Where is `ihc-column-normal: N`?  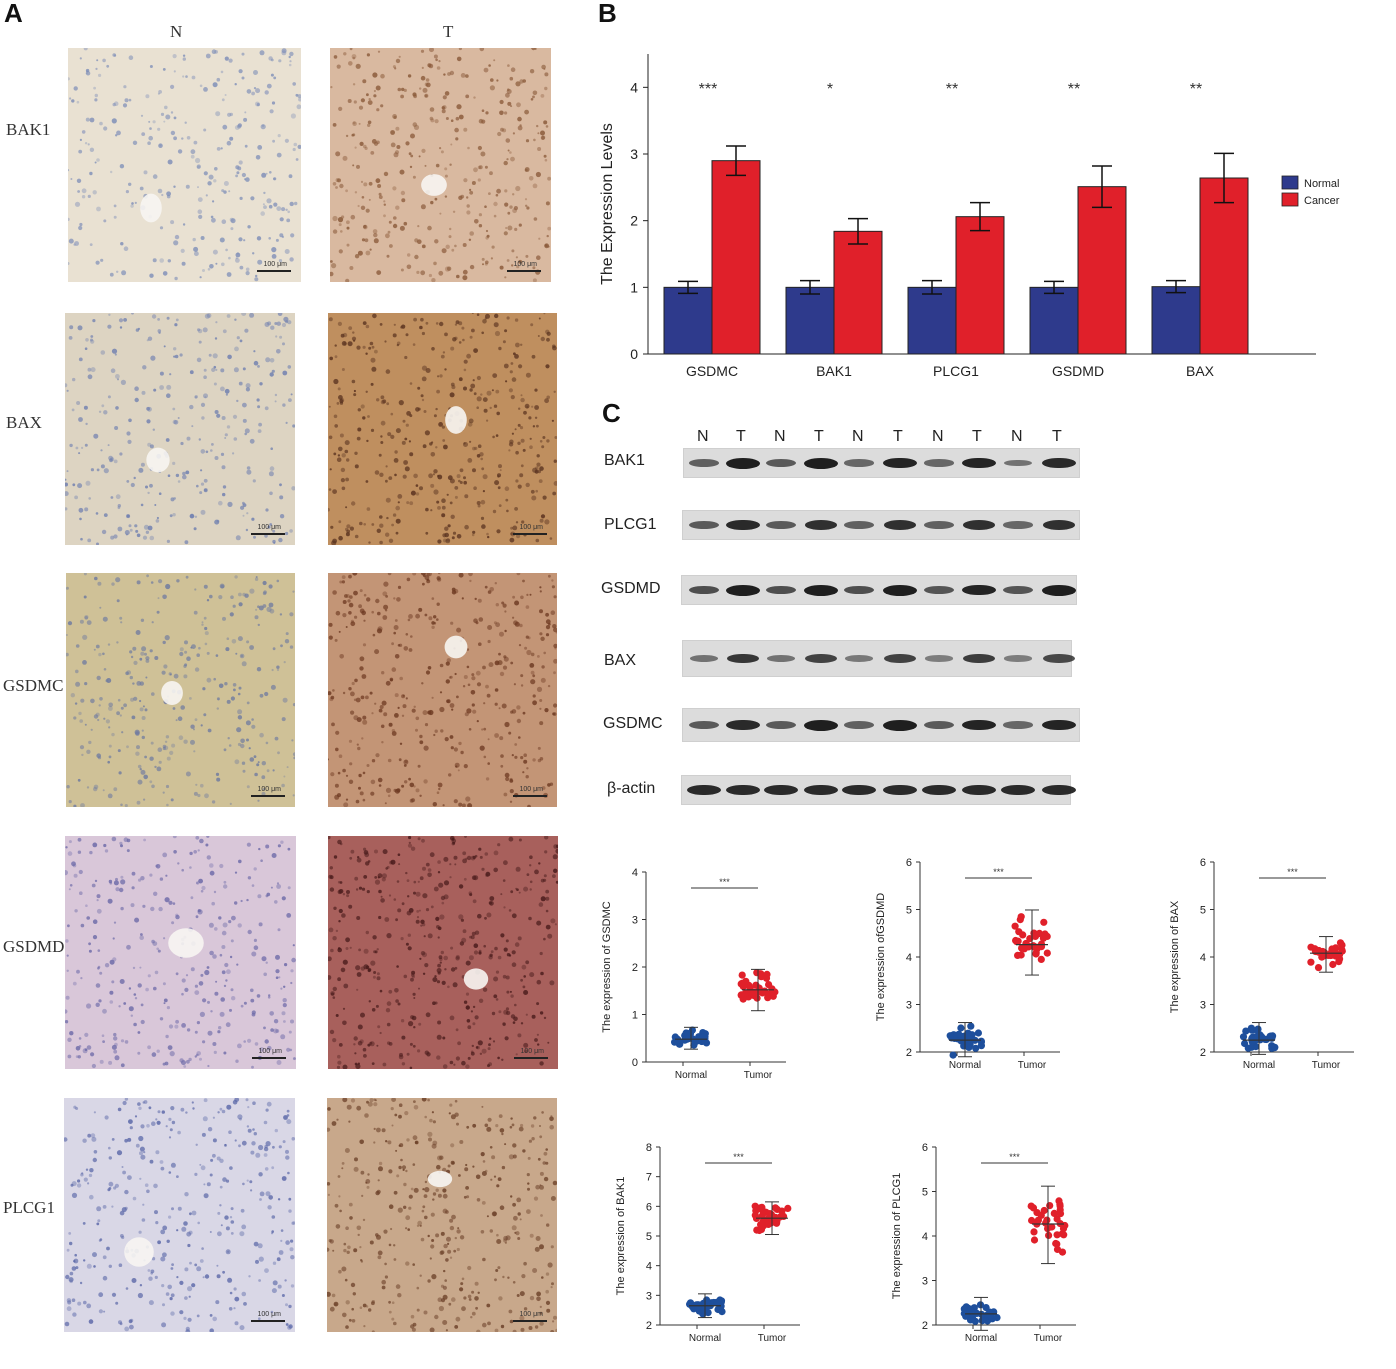 ihc-column-normal: N is located at coordinates (176, 31).